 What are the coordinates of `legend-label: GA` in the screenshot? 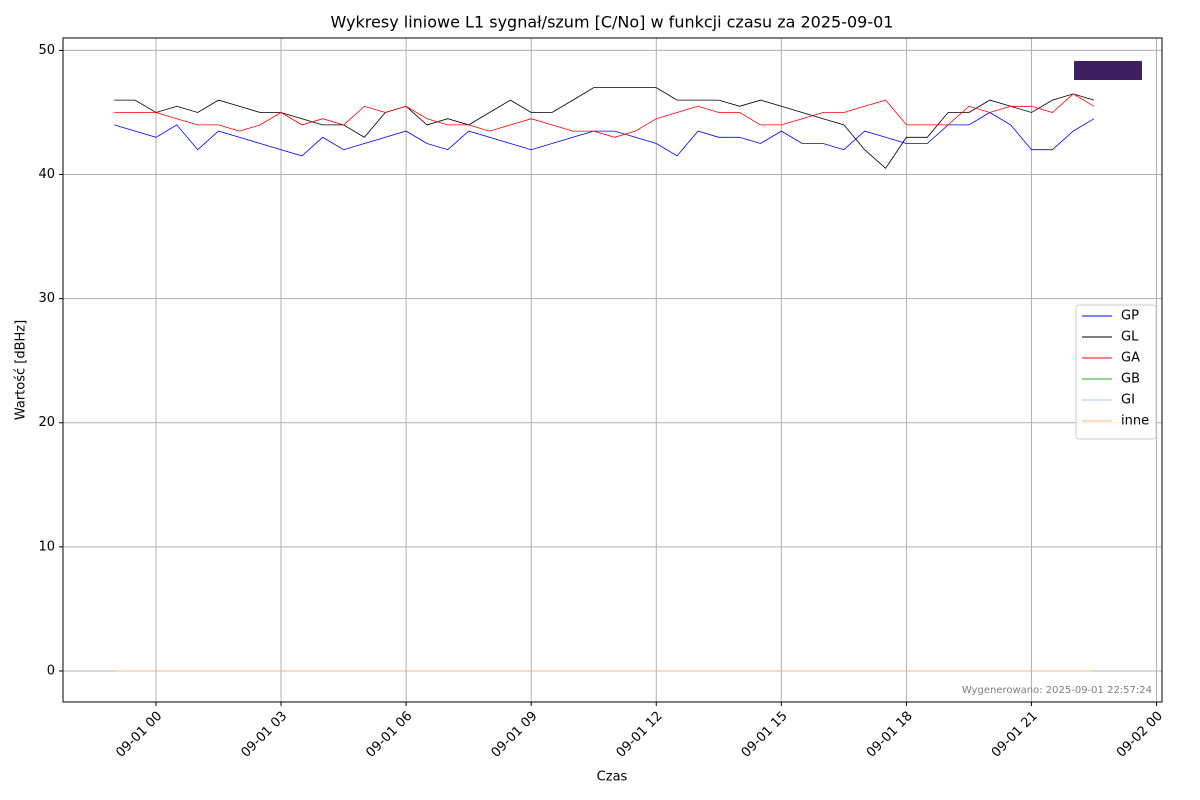 It's located at (1130, 358).